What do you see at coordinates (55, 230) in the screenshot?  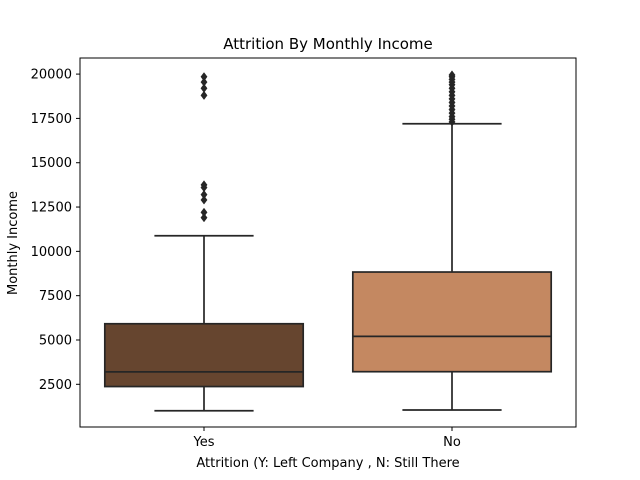 I see `y-axis: 2500 5000 7500 10000 12500 15000 17500 20000` at bounding box center [55, 230].